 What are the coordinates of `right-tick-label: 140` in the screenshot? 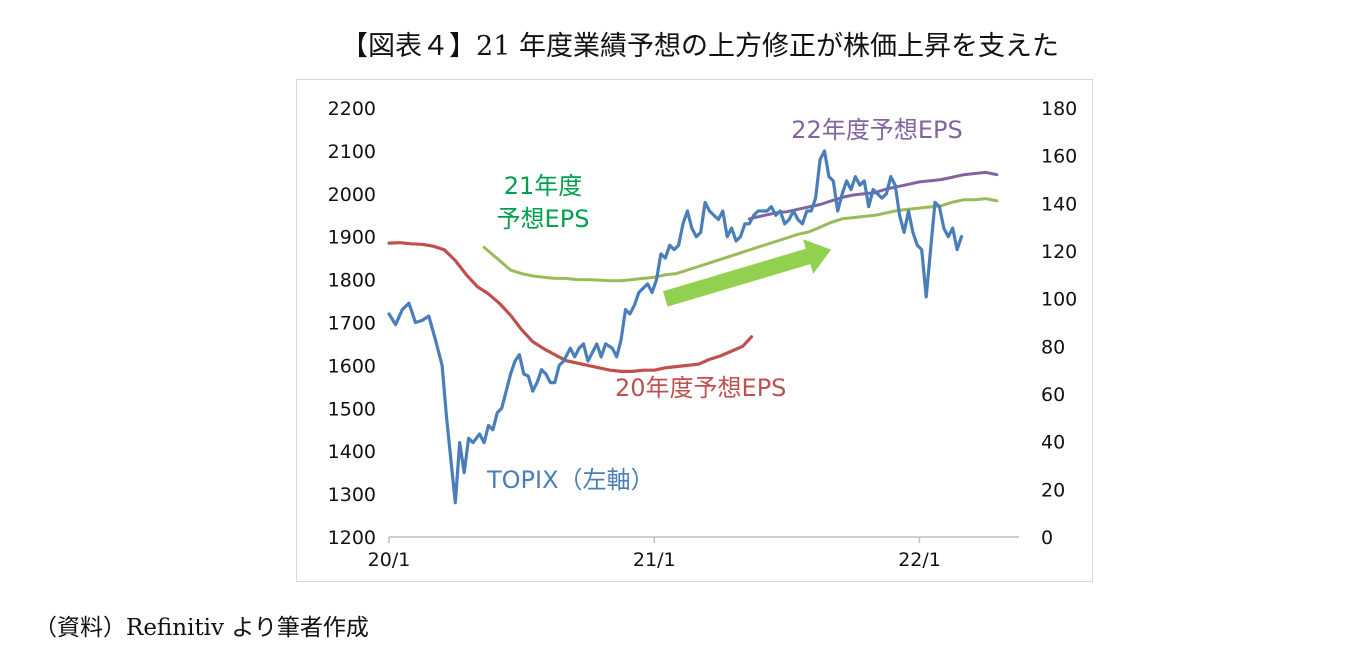 It's located at (1059, 204).